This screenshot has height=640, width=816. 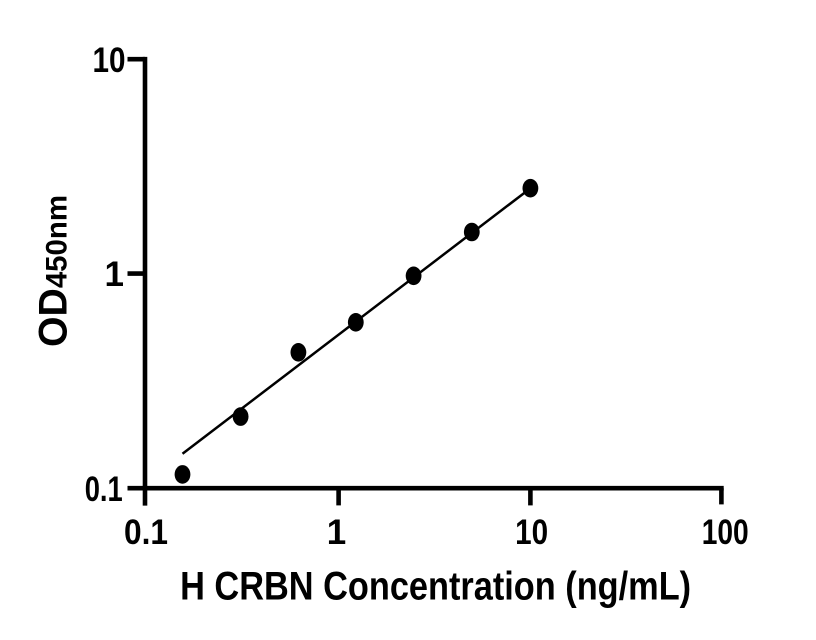 What do you see at coordinates (725, 532) in the screenshot?
I see `svg-text: 100` at bounding box center [725, 532].